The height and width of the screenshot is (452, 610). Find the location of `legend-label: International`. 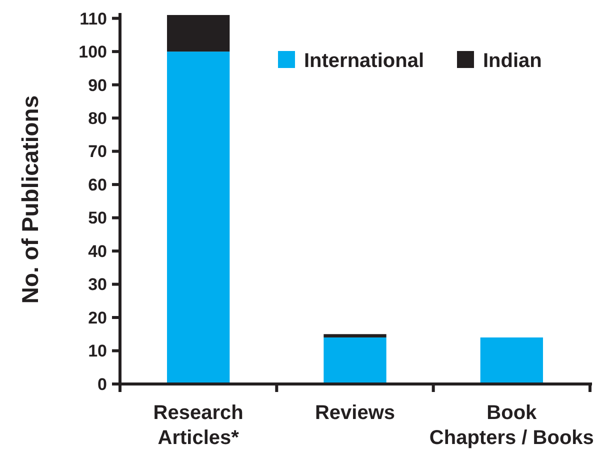

legend-label: International is located at coordinates (364, 61).